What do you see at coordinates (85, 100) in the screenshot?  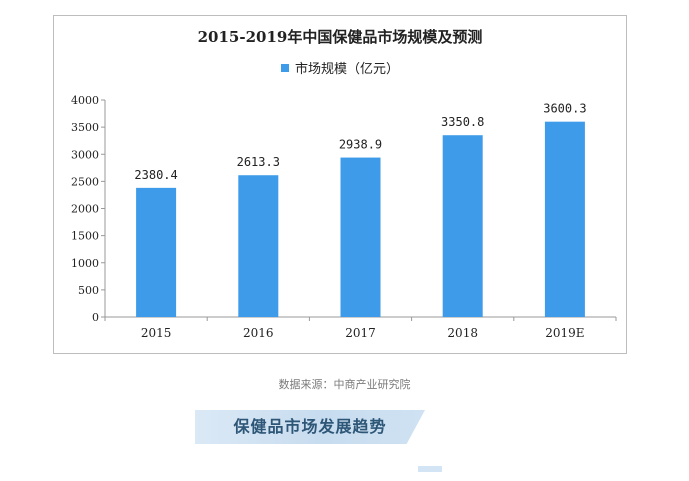 I see `y-tick-label: 4000` at bounding box center [85, 100].